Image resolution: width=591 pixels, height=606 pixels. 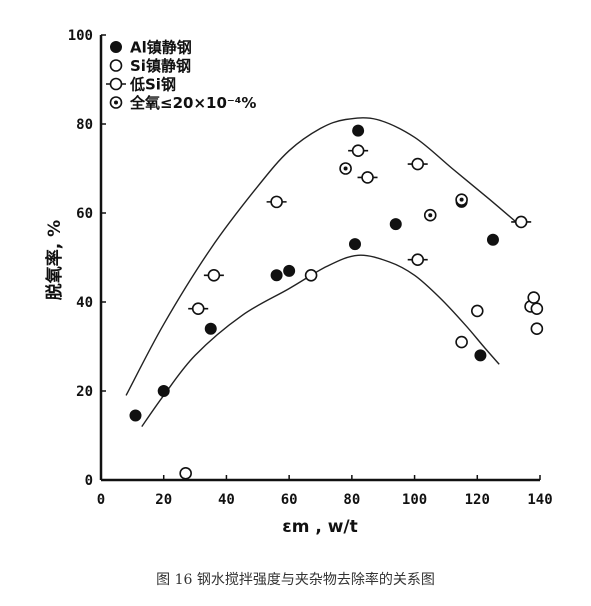 I want to click on y-tick-label: 60, so click(x=84, y=214).